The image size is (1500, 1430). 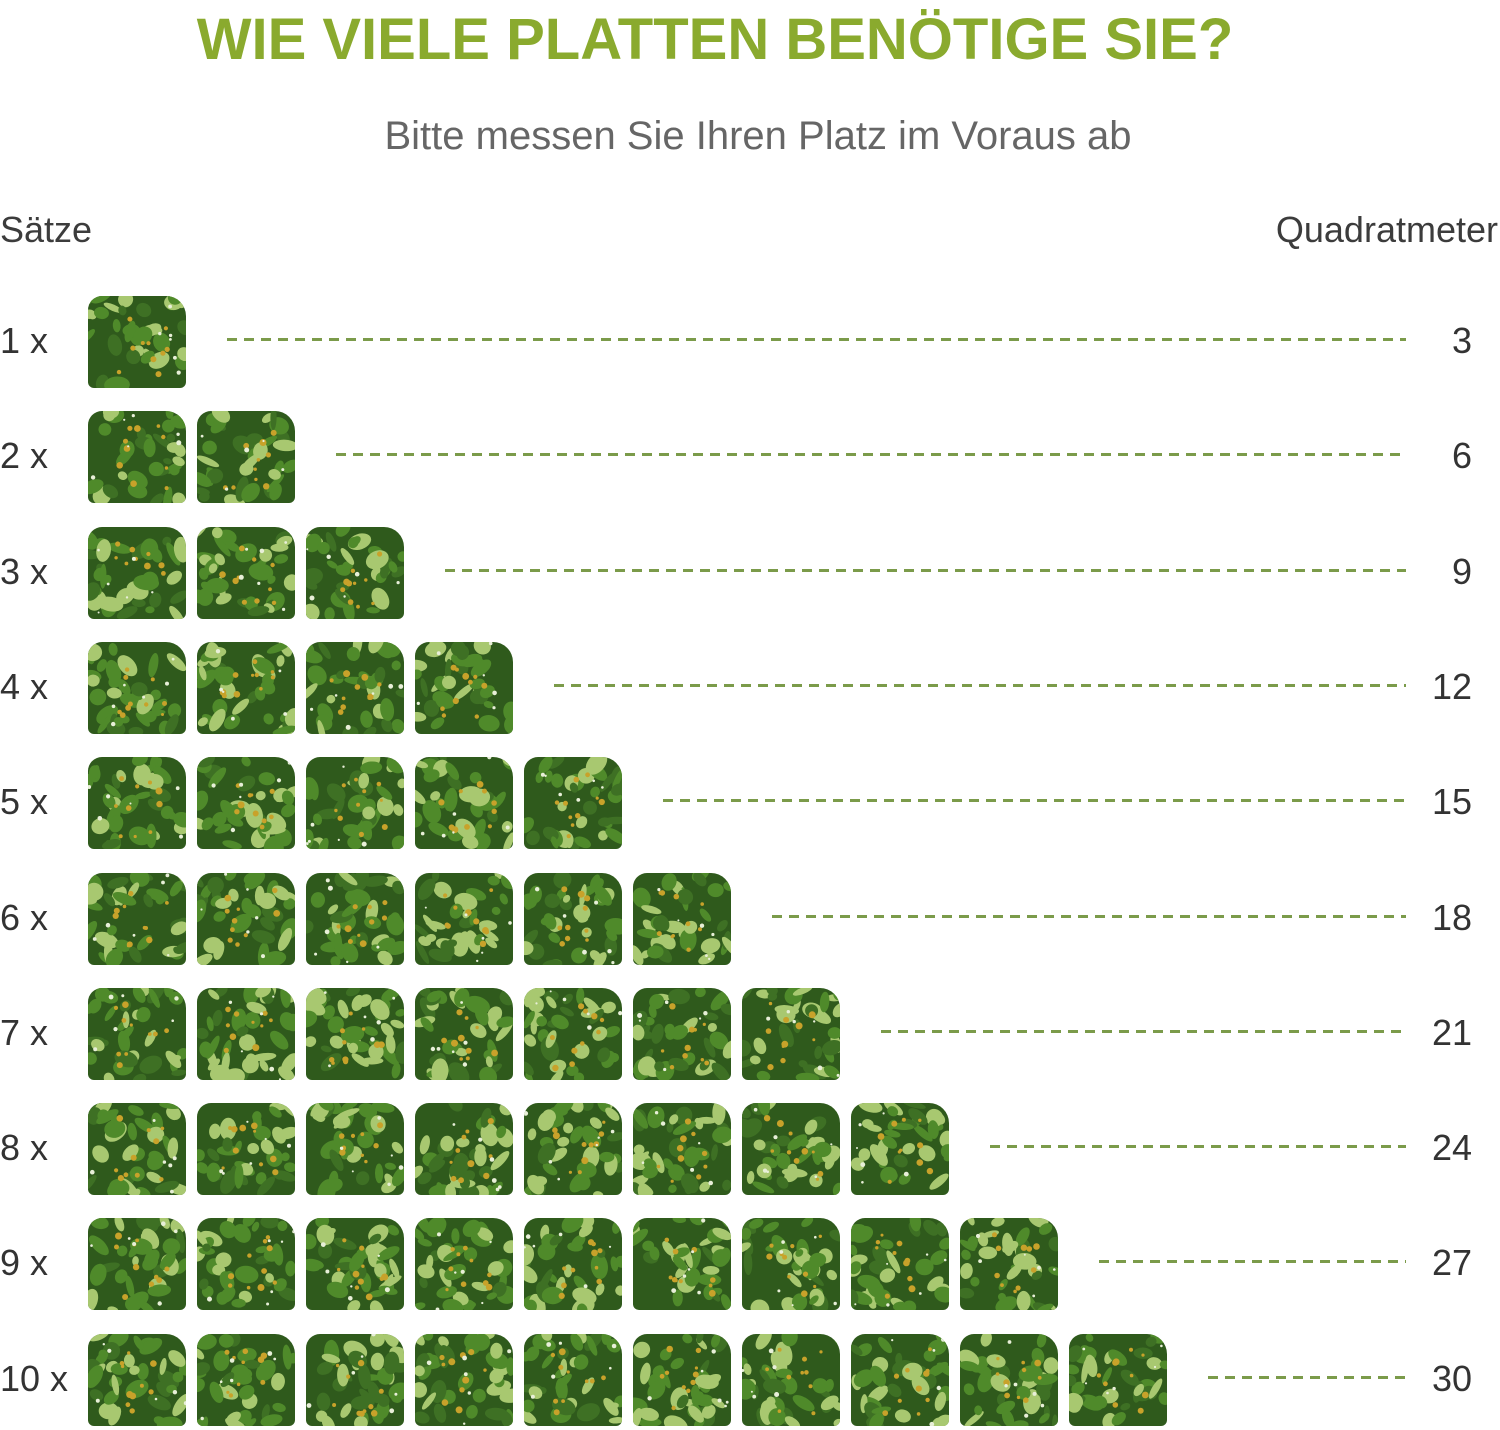 What do you see at coordinates (24, 917) in the screenshot?
I see `row-sets-label: 6 x` at bounding box center [24, 917].